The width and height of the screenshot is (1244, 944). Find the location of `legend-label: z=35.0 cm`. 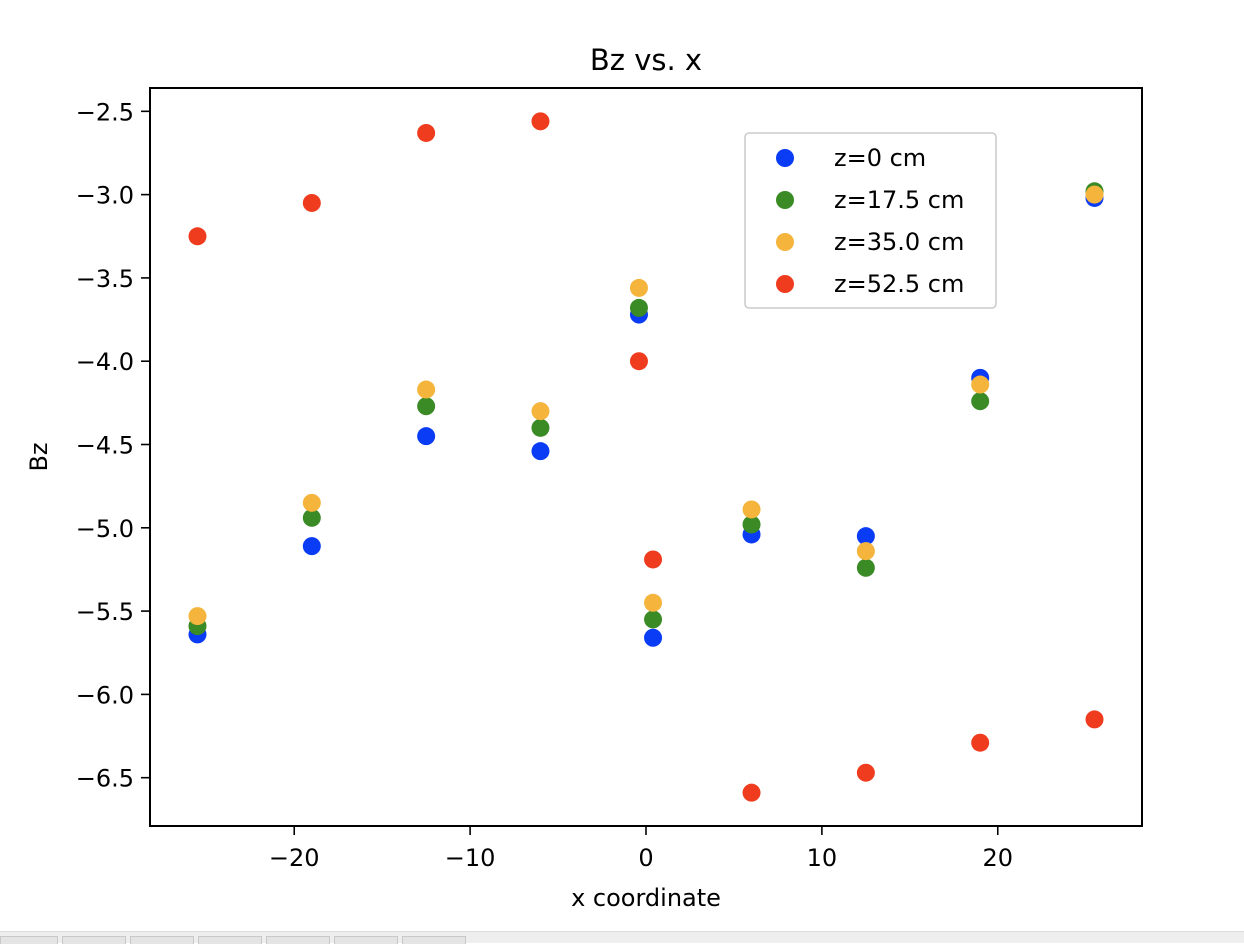

legend-label: z=35.0 cm is located at coordinates (899, 242).